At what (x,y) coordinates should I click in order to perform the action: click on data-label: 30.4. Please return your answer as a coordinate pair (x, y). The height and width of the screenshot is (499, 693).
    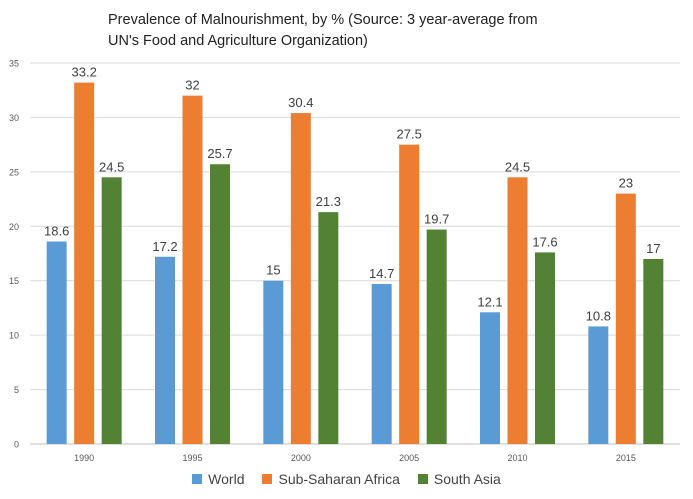
    Looking at the image, I should click on (300, 102).